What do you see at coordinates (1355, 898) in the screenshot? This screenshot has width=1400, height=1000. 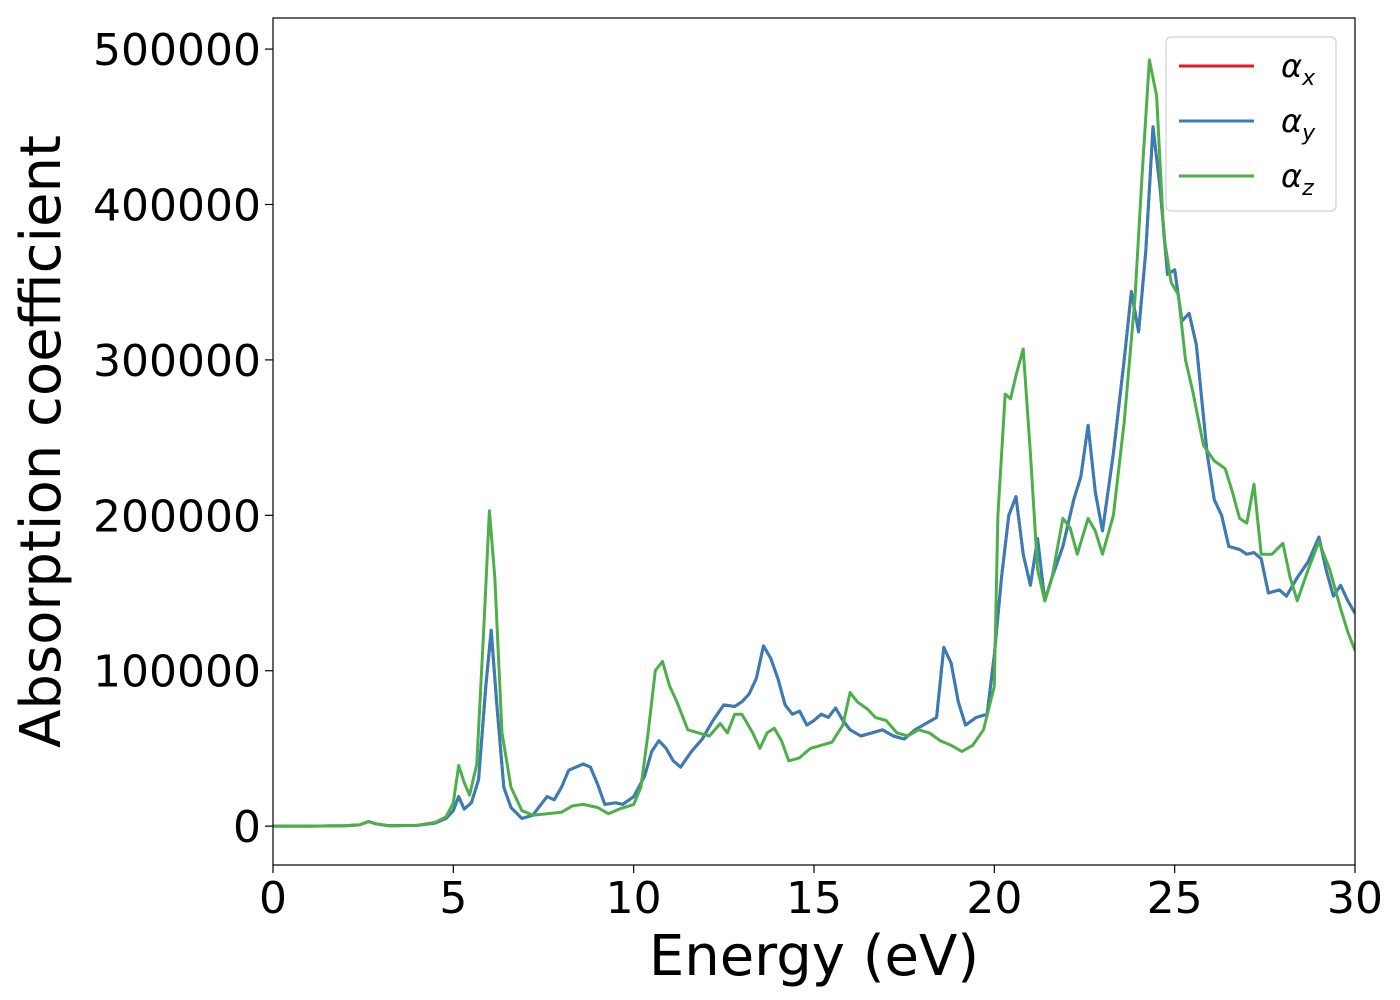 I see `x-tick-label: 30` at bounding box center [1355, 898].